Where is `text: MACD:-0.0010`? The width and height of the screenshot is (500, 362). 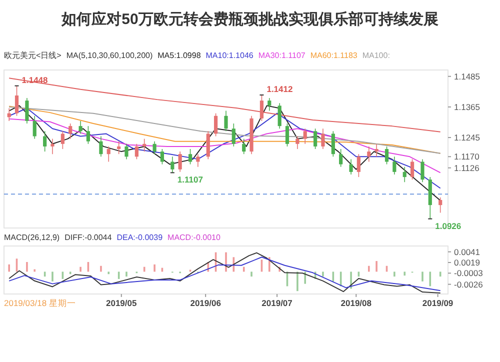 text: MACD:-0.0010 is located at coordinates (194, 237).